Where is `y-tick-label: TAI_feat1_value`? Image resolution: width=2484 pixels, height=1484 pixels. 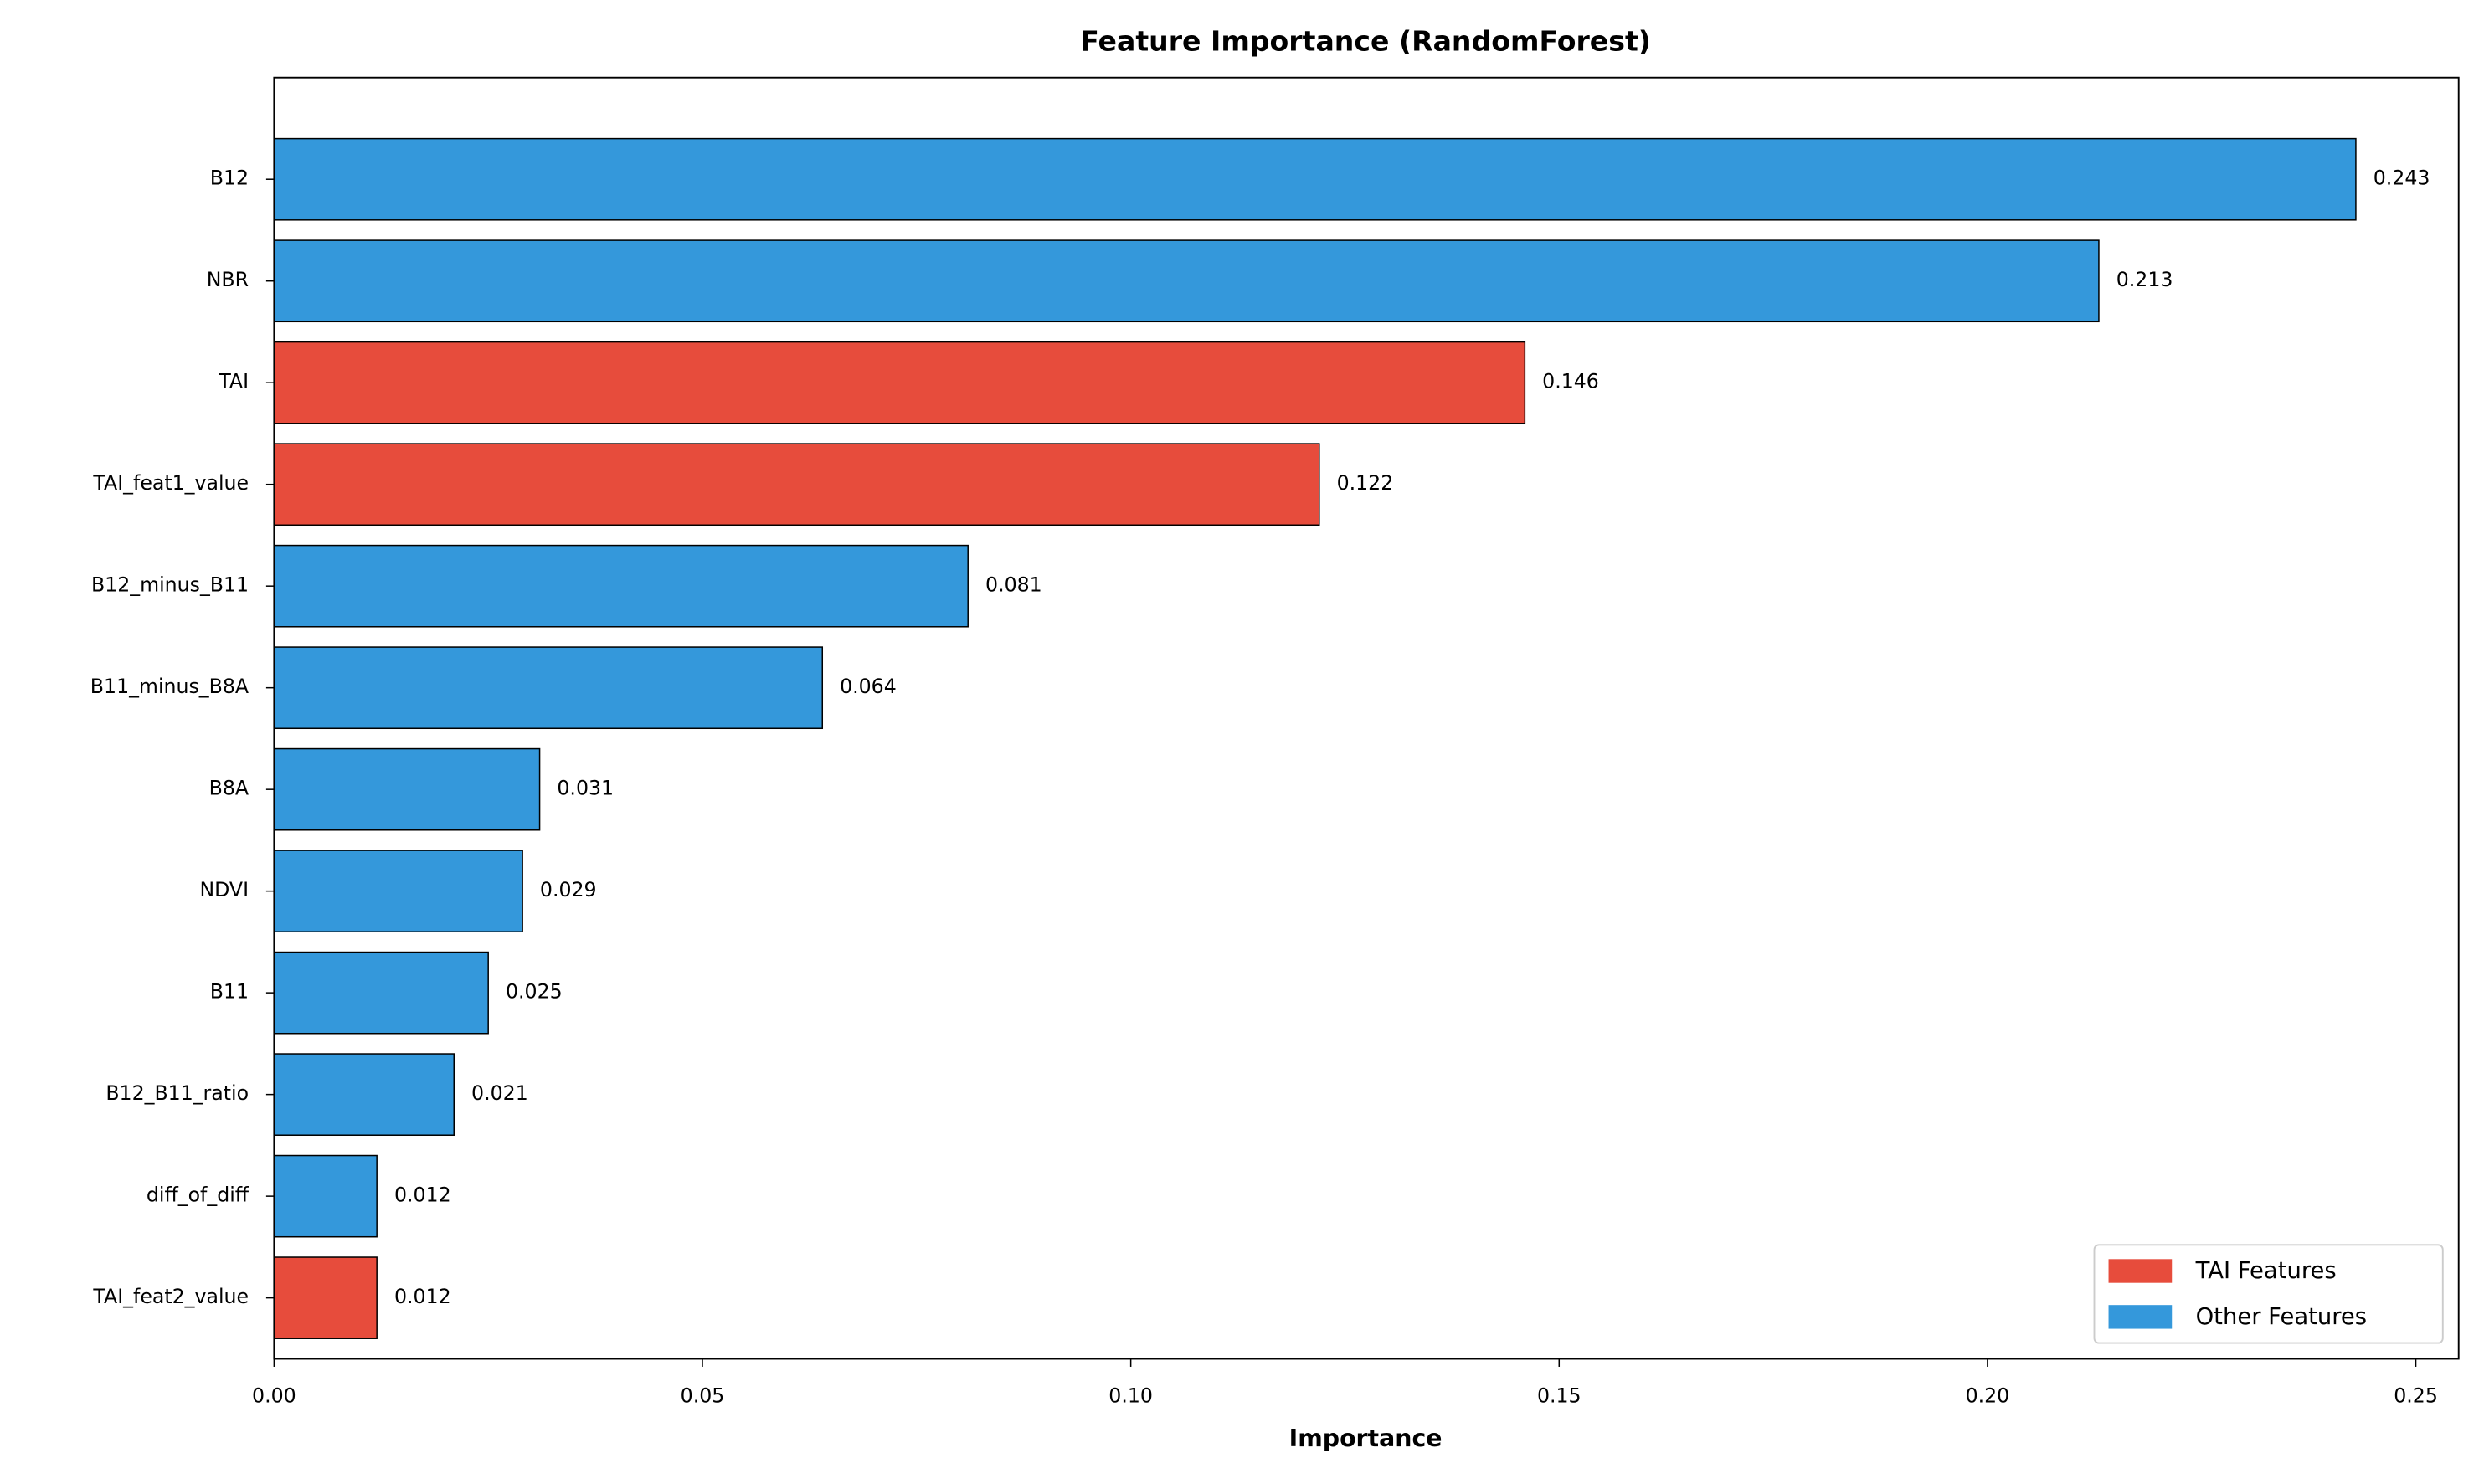 y-tick-label: TAI_feat1_value is located at coordinates (170, 483).